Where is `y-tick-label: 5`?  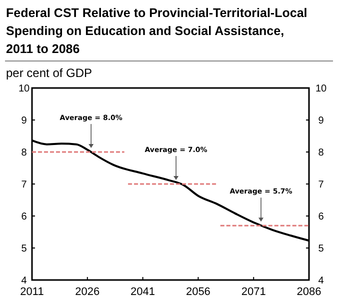 y-tick-label: 5 is located at coordinates (24, 249).